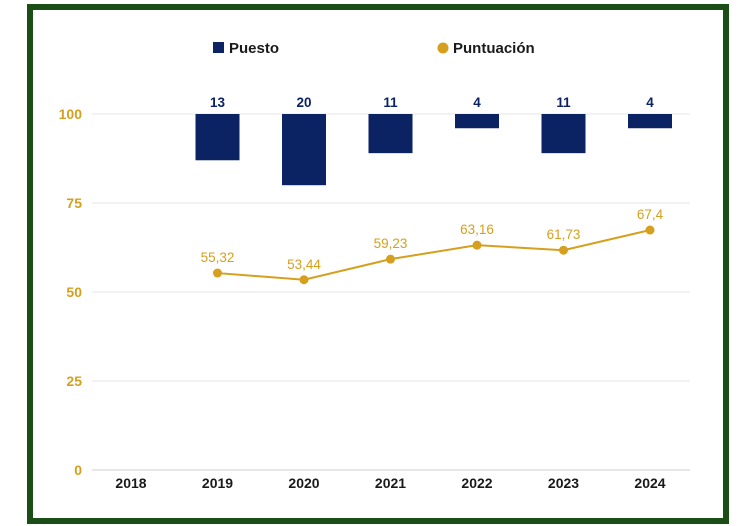 Image resolution: width=742 pixels, height=526 pixels. Describe the element at coordinates (254, 48) in the screenshot. I see `legend-puesto-label: Puesto` at that location.